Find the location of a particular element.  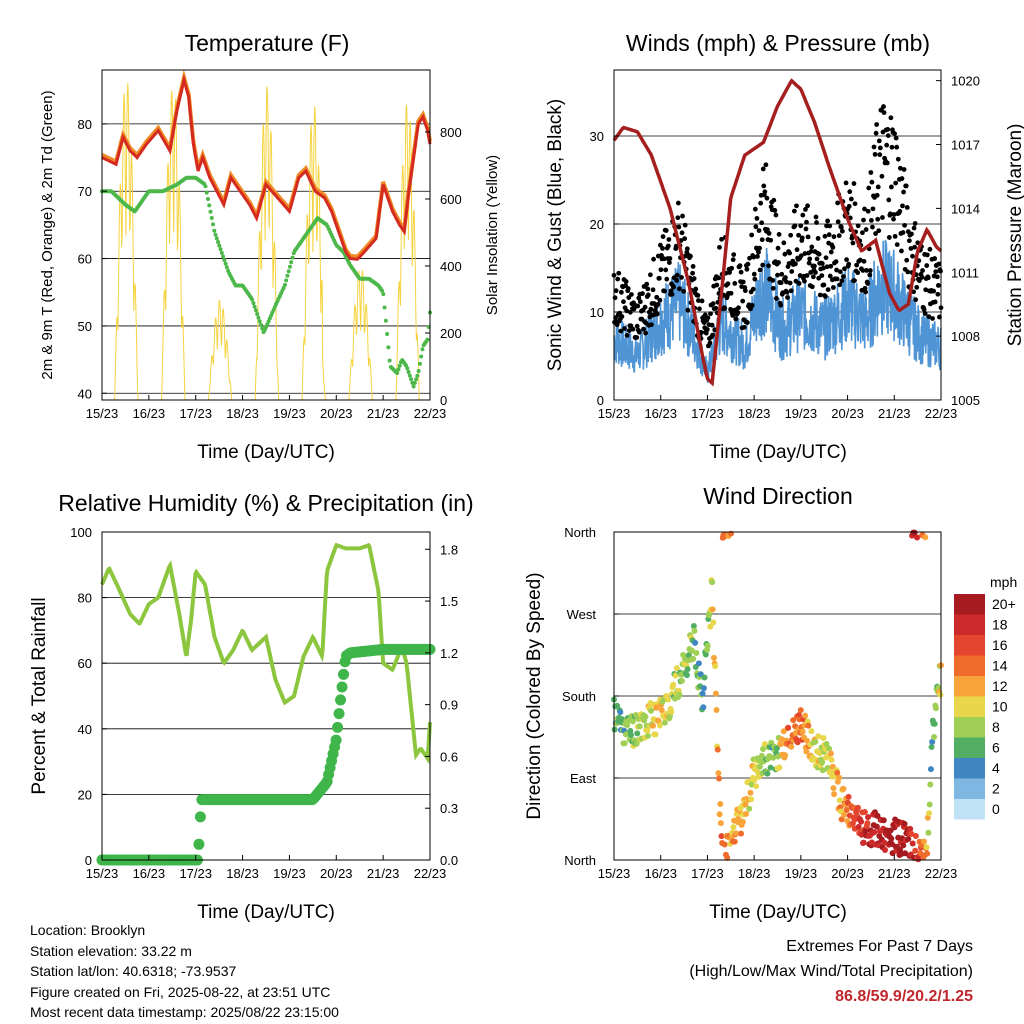

colorbar-swatch is located at coordinates (969, 604).